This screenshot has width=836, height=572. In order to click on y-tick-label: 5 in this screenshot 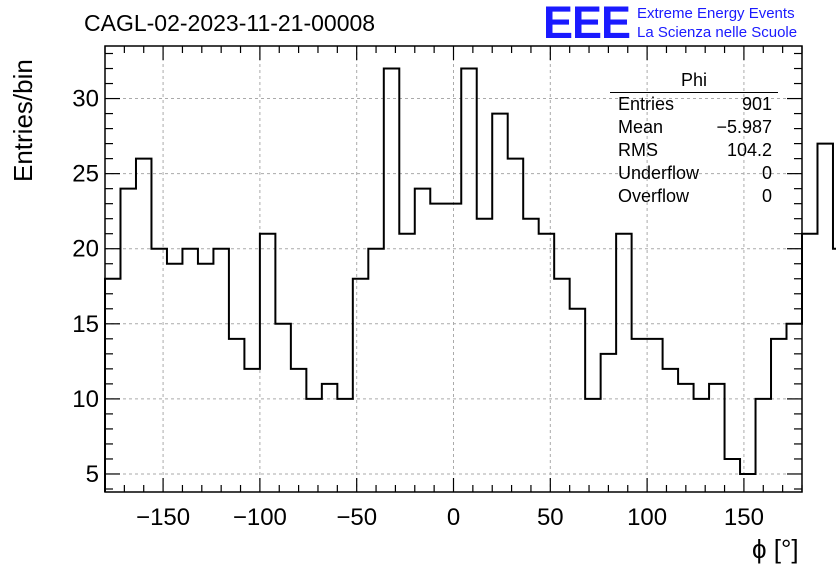, I will do `click(92, 474)`.